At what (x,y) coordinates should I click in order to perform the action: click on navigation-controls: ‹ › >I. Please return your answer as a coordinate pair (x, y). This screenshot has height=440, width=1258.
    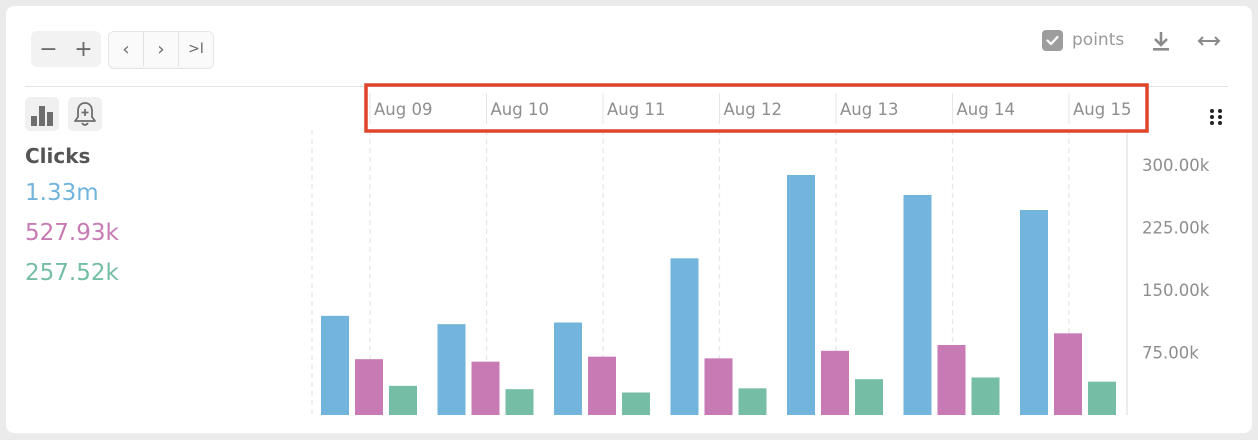
    Looking at the image, I should click on (161, 50).